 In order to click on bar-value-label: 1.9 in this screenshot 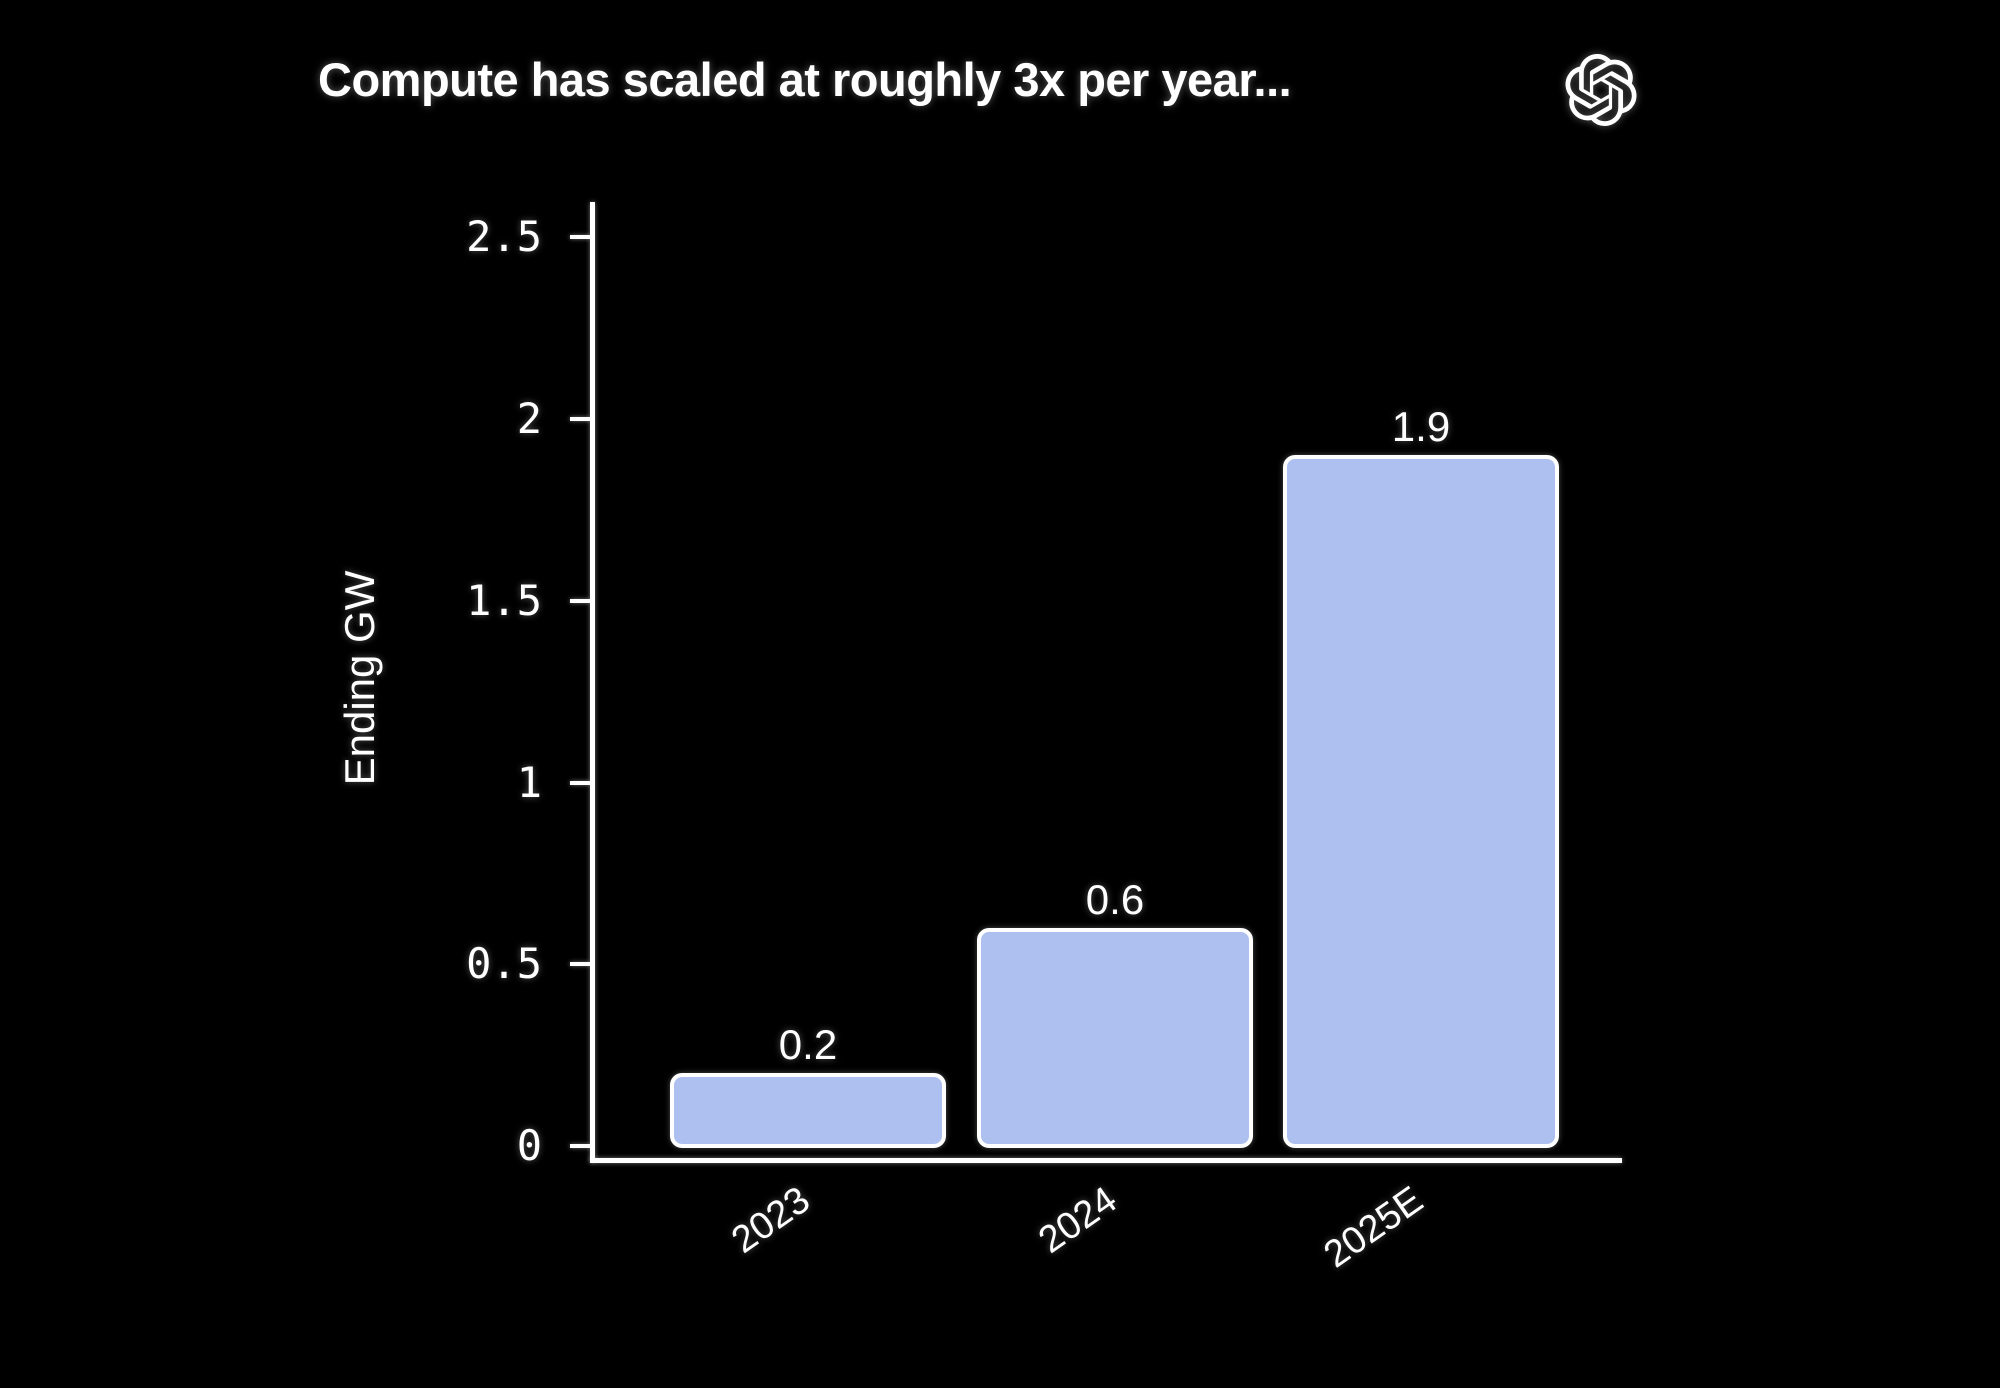, I will do `click(1421, 427)`.